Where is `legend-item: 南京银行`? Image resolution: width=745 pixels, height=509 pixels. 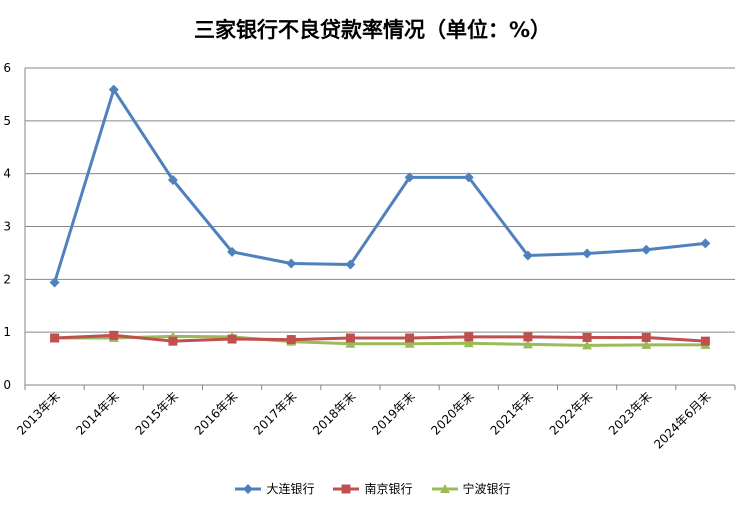
legend-item: 南京银行 is located at coordinates (372, 488).